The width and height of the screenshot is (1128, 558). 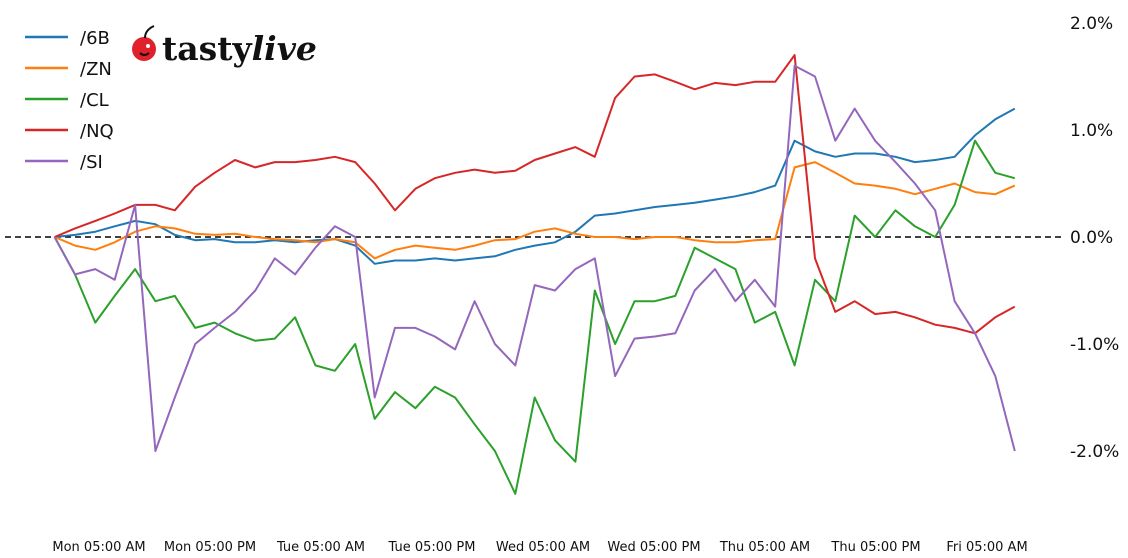 What do you see at coordinates (144, 43) in the screenshot?
I see `cherry-icon` at bounding box center [144, 43].